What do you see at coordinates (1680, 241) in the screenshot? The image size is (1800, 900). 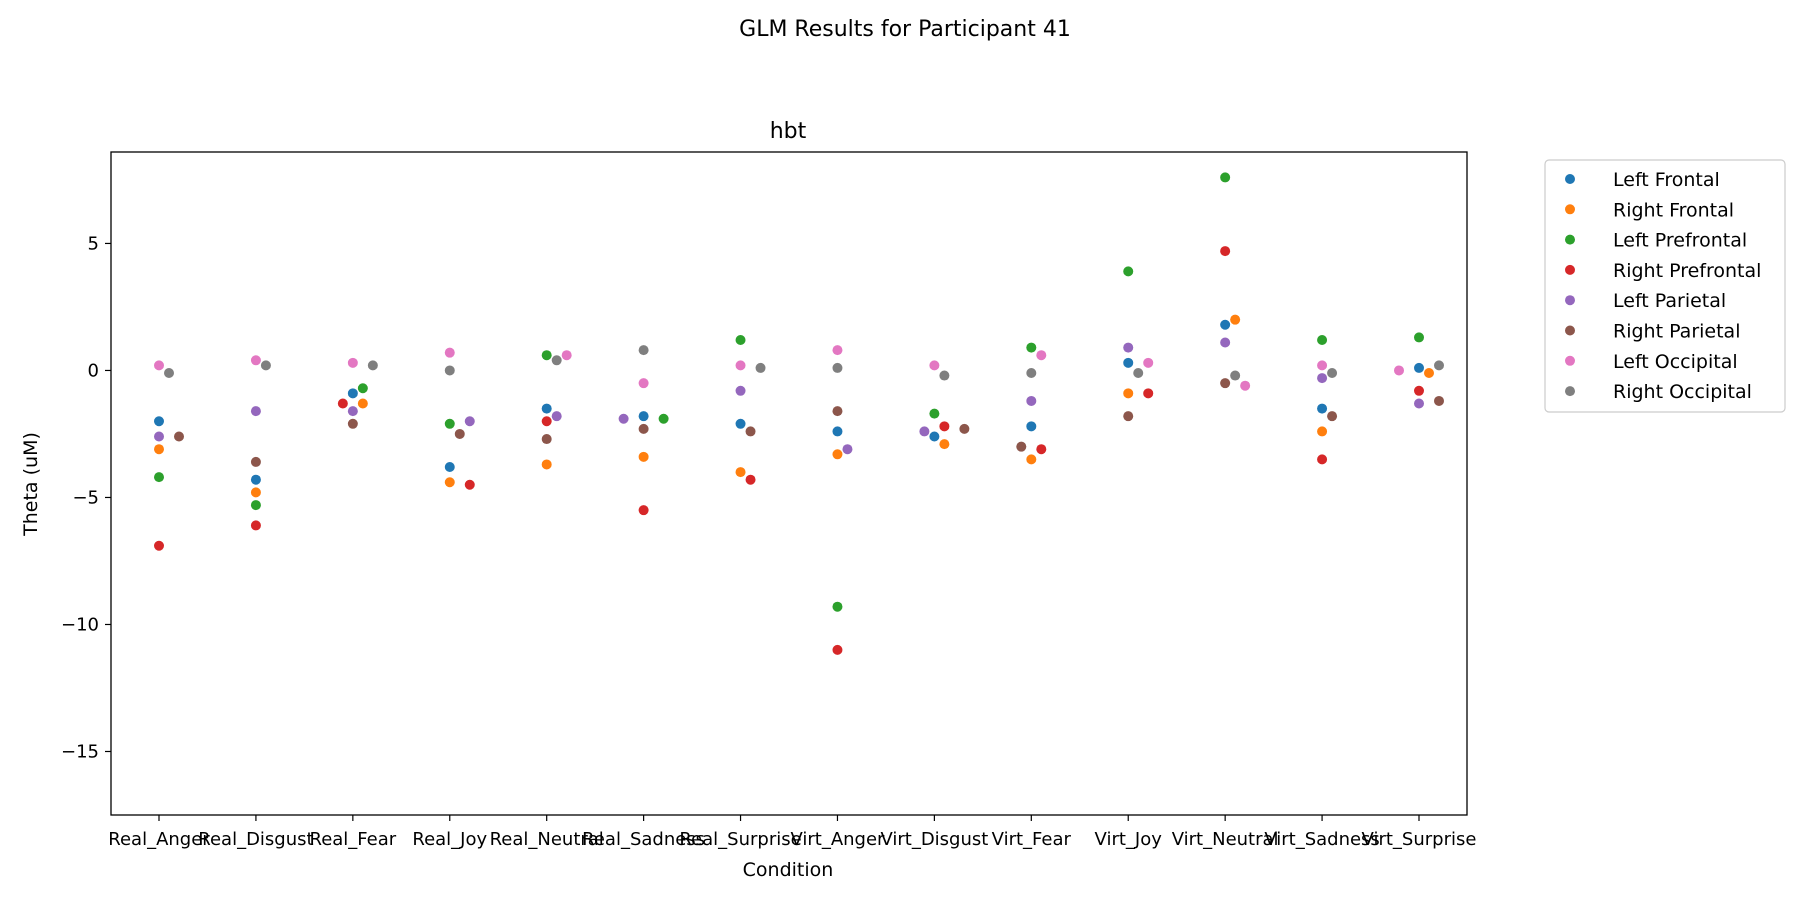 I see `legend-entry: Left Prefrontal` at bounding box center [1680, 241].